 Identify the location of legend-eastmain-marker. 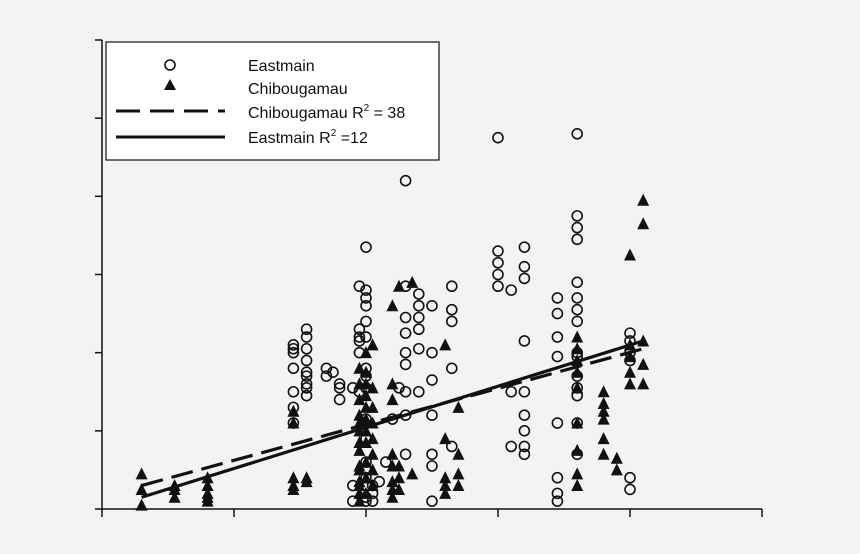
(170, 65).